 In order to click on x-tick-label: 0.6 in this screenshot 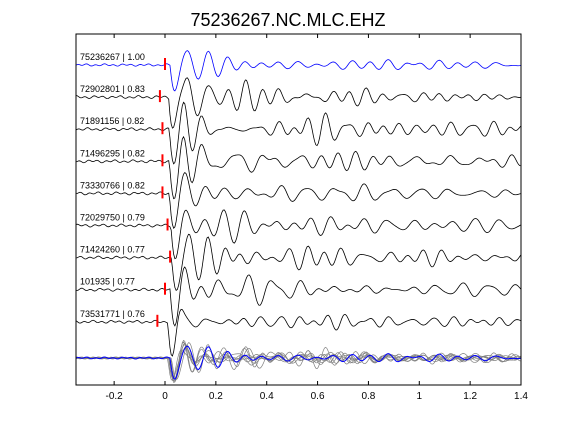, I will do `click(318, 396)`.